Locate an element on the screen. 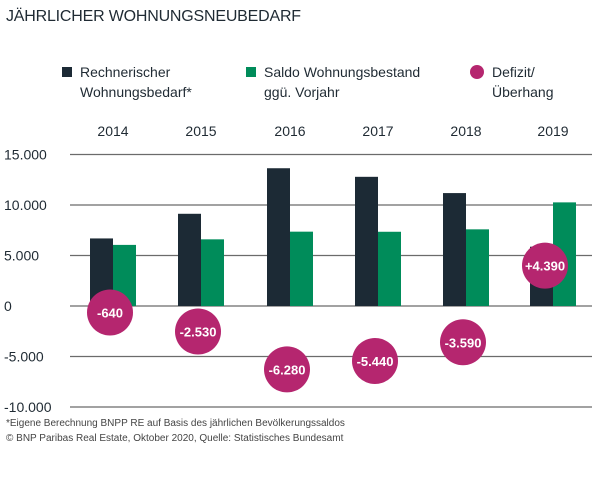  x-tick-label: 2017 is located at coordinates (377, 131).